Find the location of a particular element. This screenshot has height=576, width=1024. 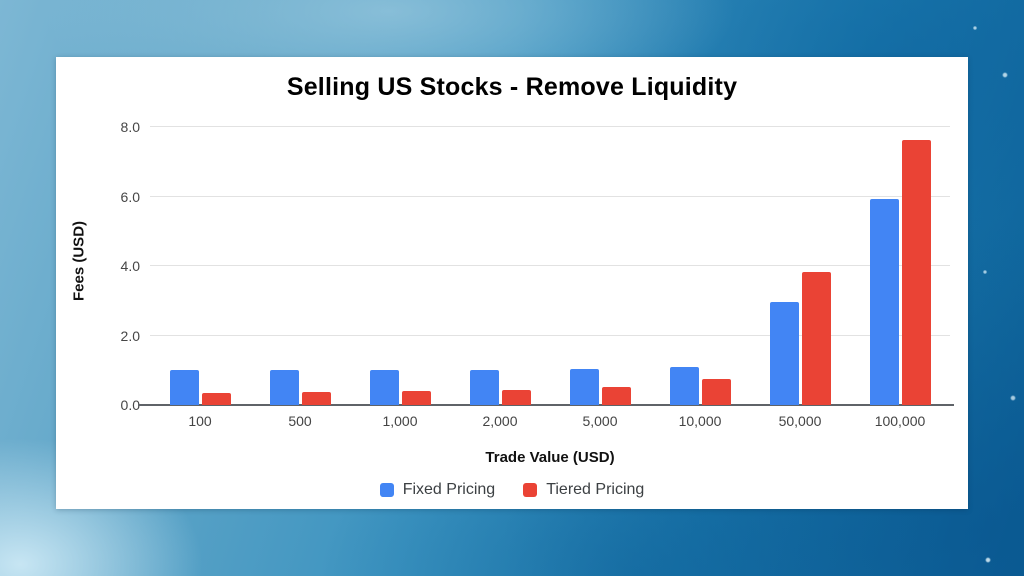

x-axis-title: Trade Value (USD) is located at coordinates (550, 457).